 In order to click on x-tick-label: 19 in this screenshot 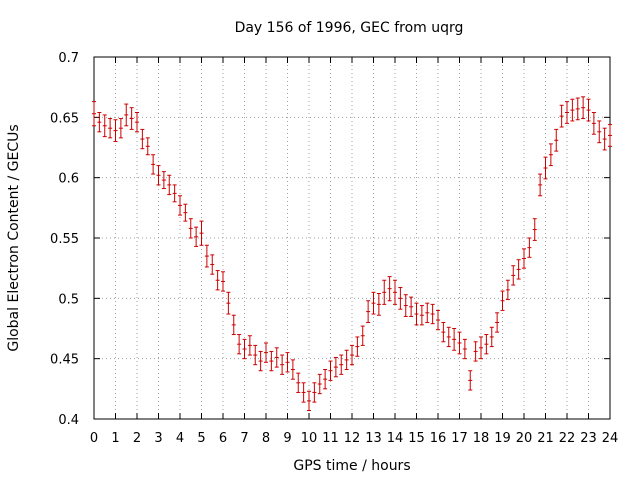, I will do `click(502, 438)`.